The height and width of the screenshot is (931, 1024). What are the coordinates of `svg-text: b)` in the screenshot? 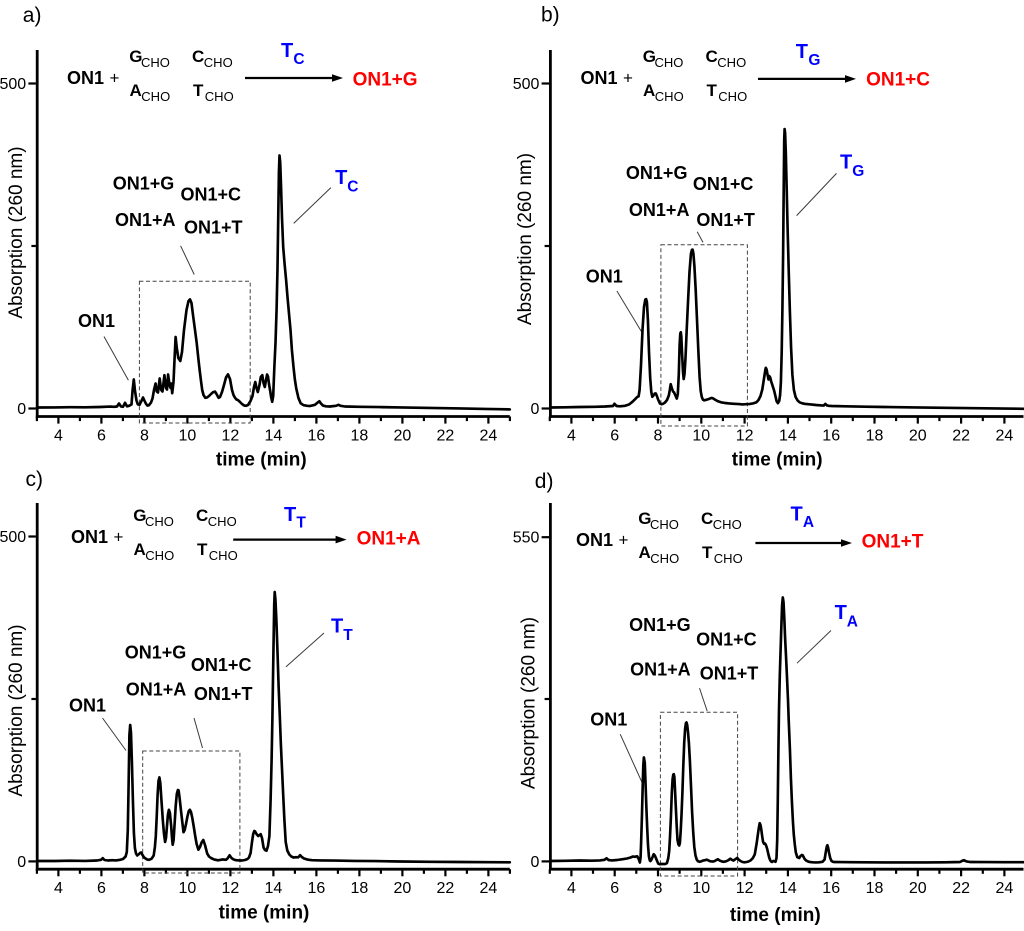 It's located at (550, 15).